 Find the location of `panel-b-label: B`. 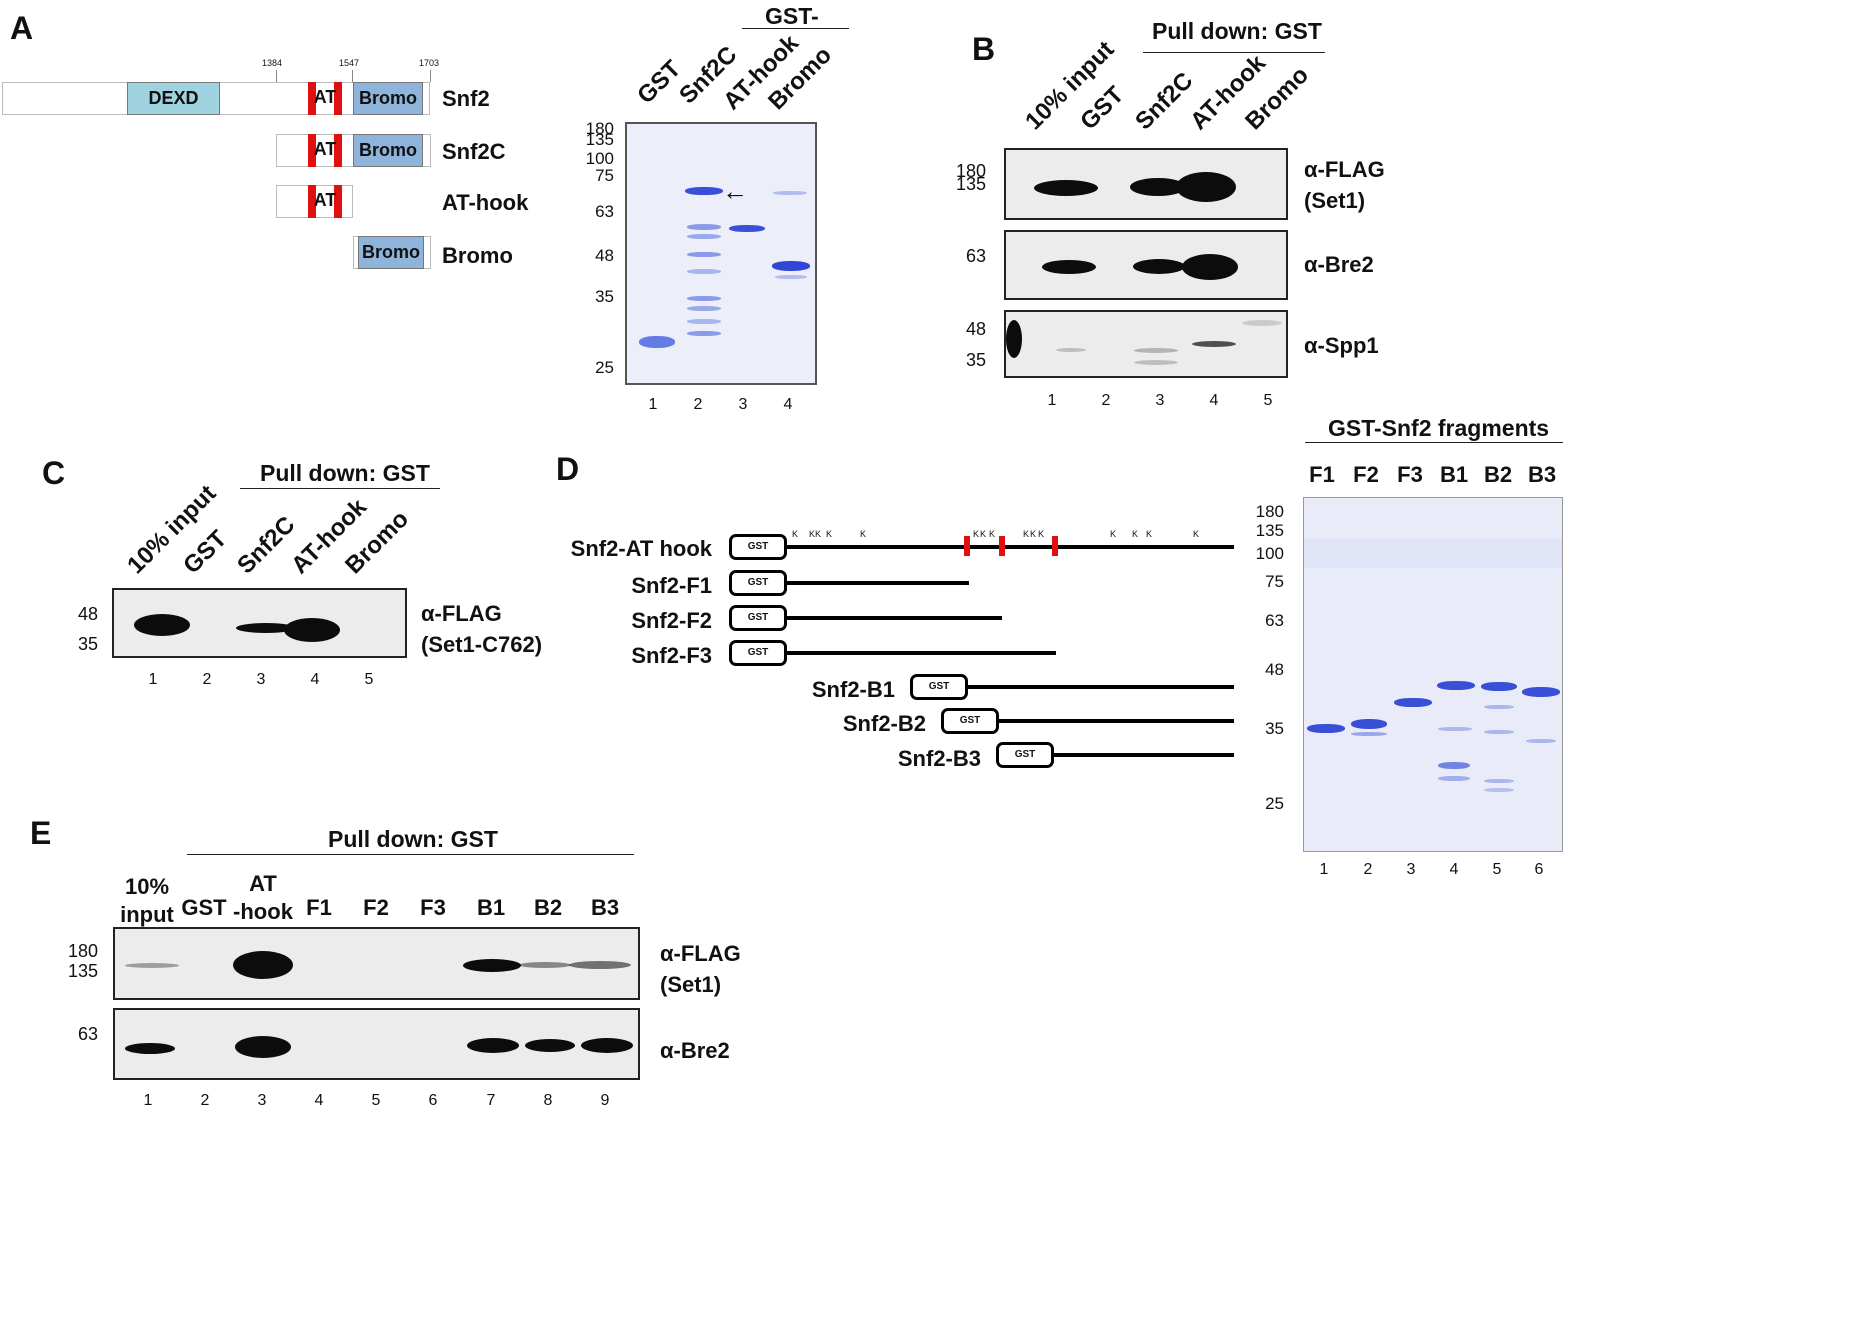

panel-b-label: B is located at coordinates (984, 49).